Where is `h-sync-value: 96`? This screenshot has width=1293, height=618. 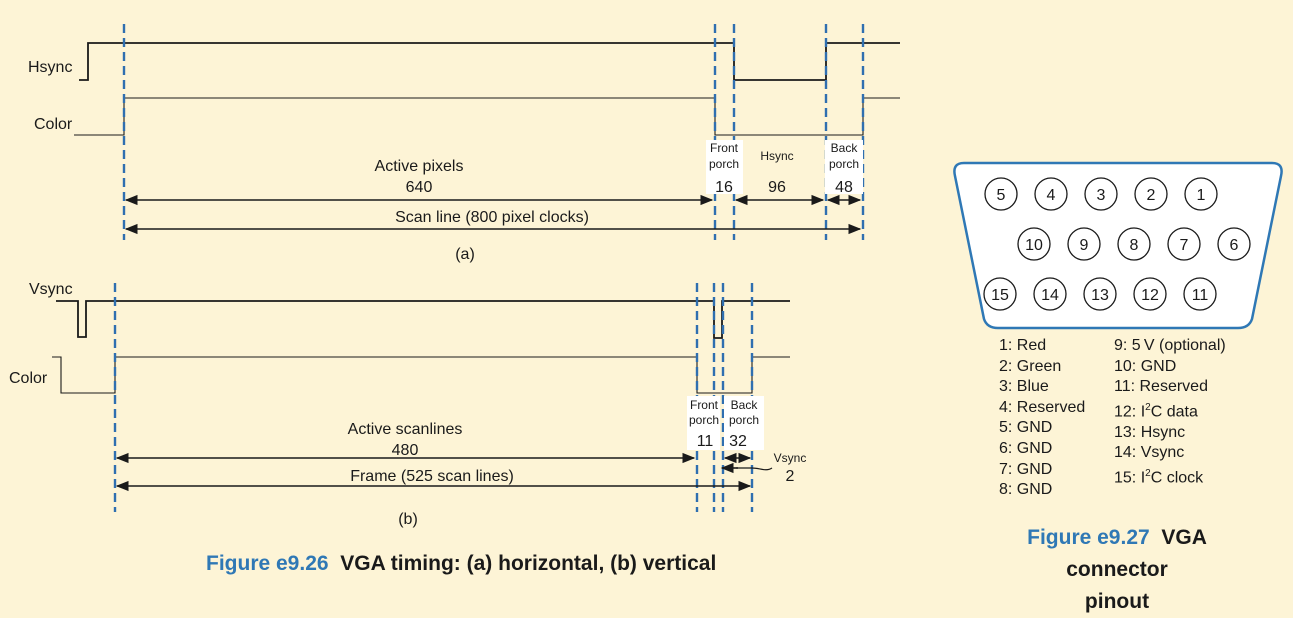 h-sync-value: 96 is located at coordinates (777, 187).